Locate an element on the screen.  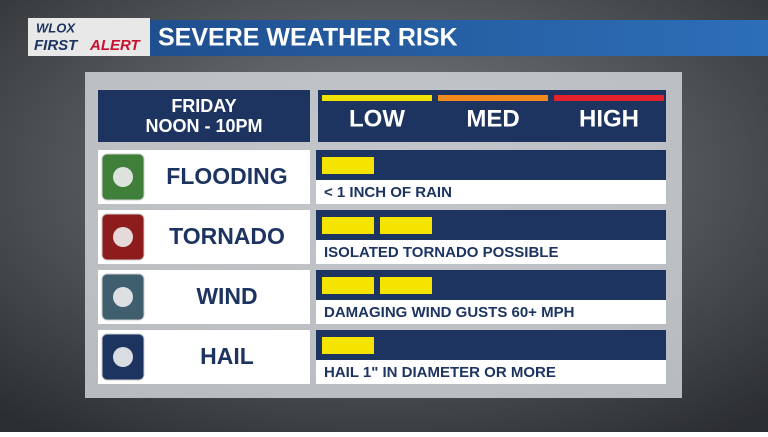
hazard-name: TORNADO is located at coordinates (227, 236).